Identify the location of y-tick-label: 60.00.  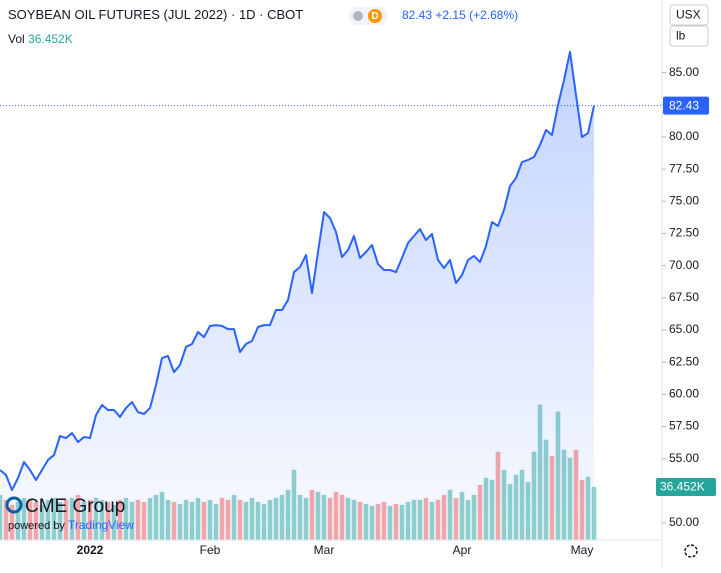
(684, 393).